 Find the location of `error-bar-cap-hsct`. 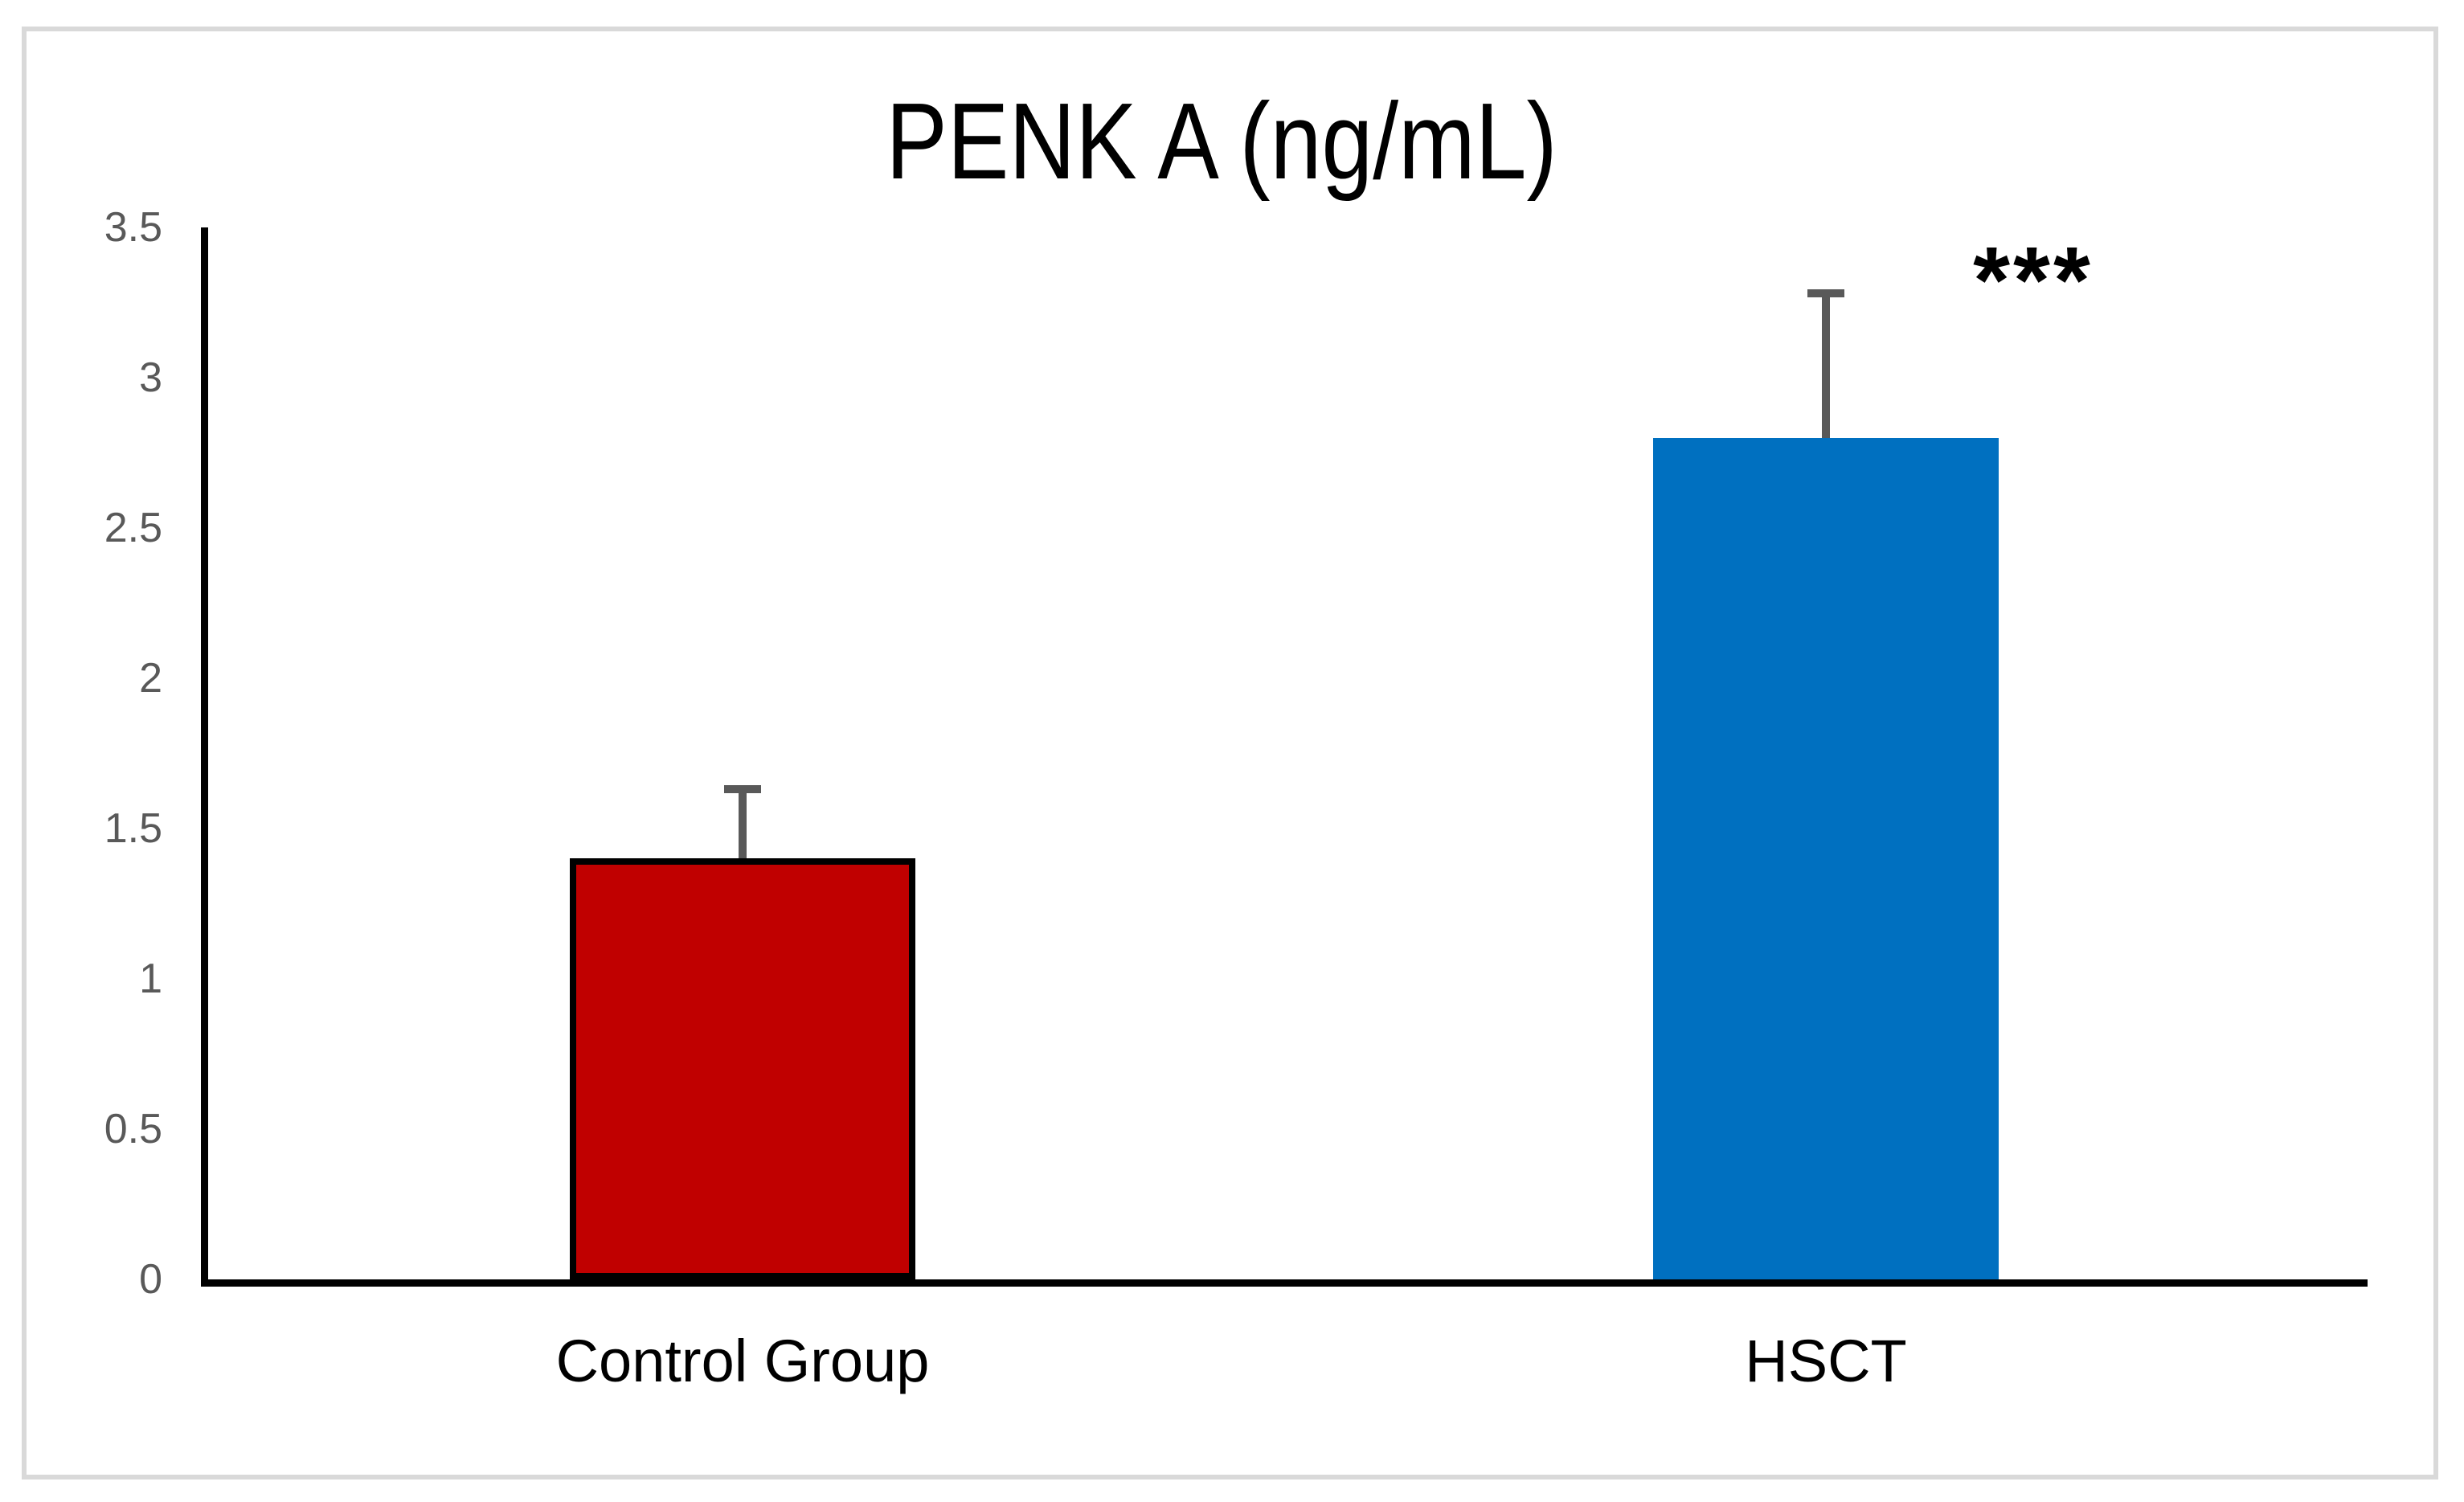

error-bar-cap-hsct is located at coordinates (1825, 293).